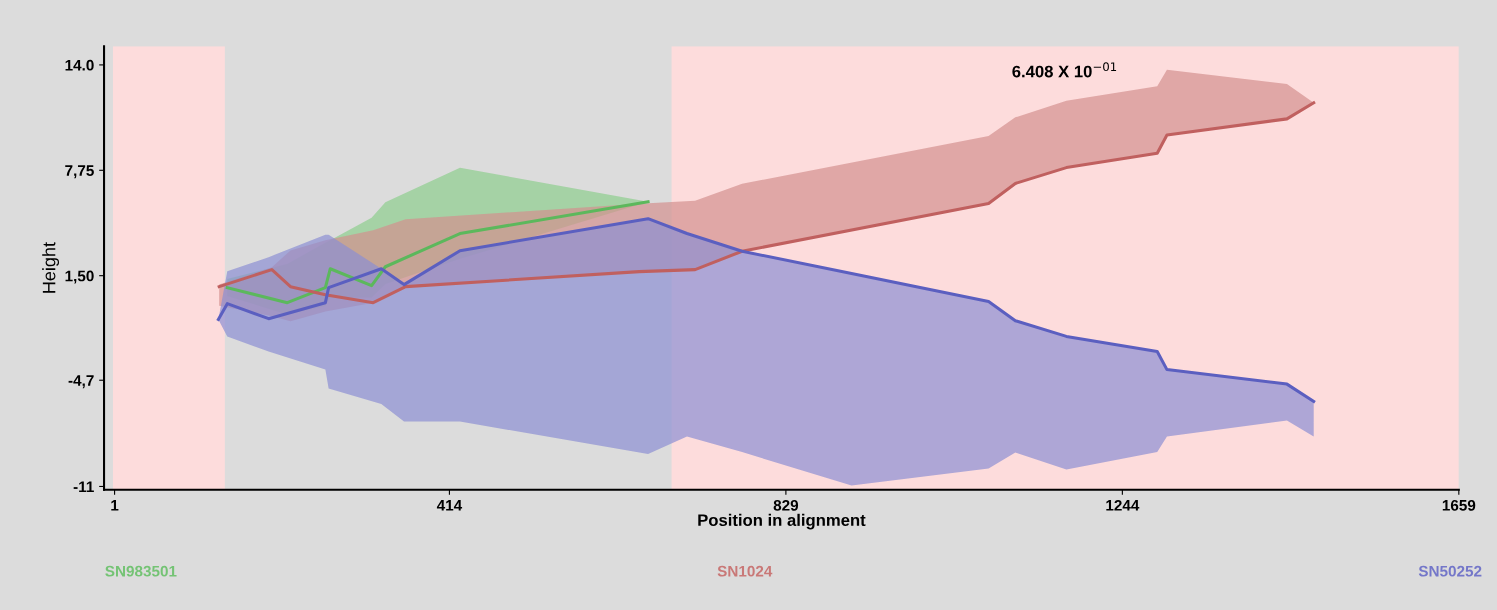 The height and width of the screenshot is (610, 1497). Describe the element at coordinates (83, 486) in the screenshot. I see `y-tick-label: -11` at that location.